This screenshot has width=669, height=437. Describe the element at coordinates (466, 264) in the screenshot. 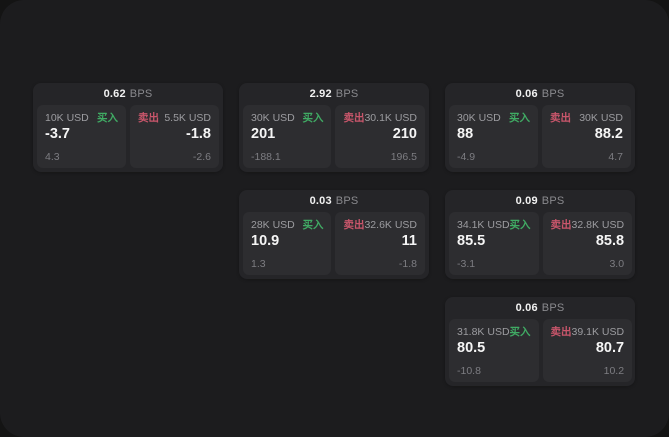

I see `buy-delta: -3.1` at that location.